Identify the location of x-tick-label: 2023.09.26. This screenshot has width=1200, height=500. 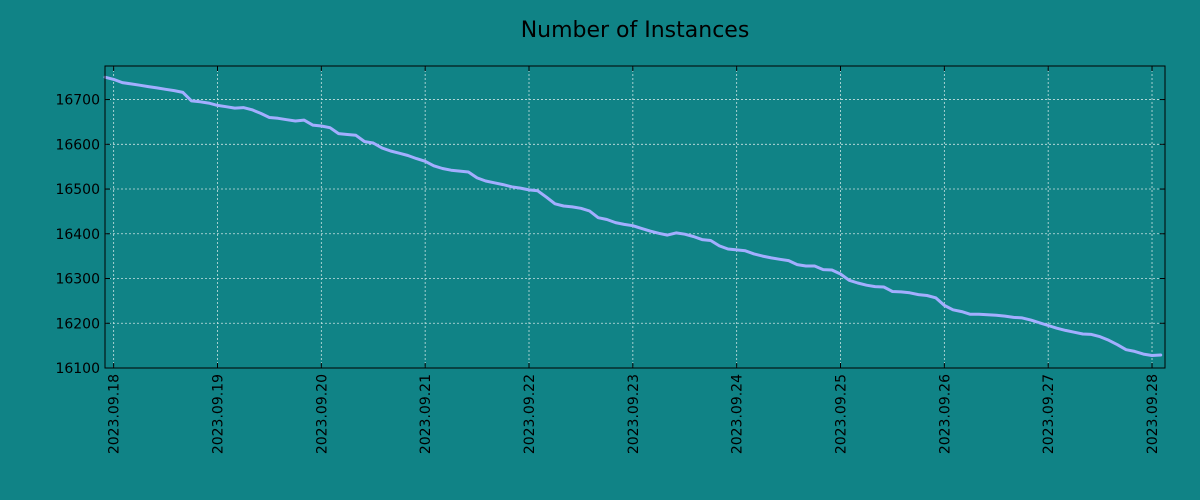
(945, 414).